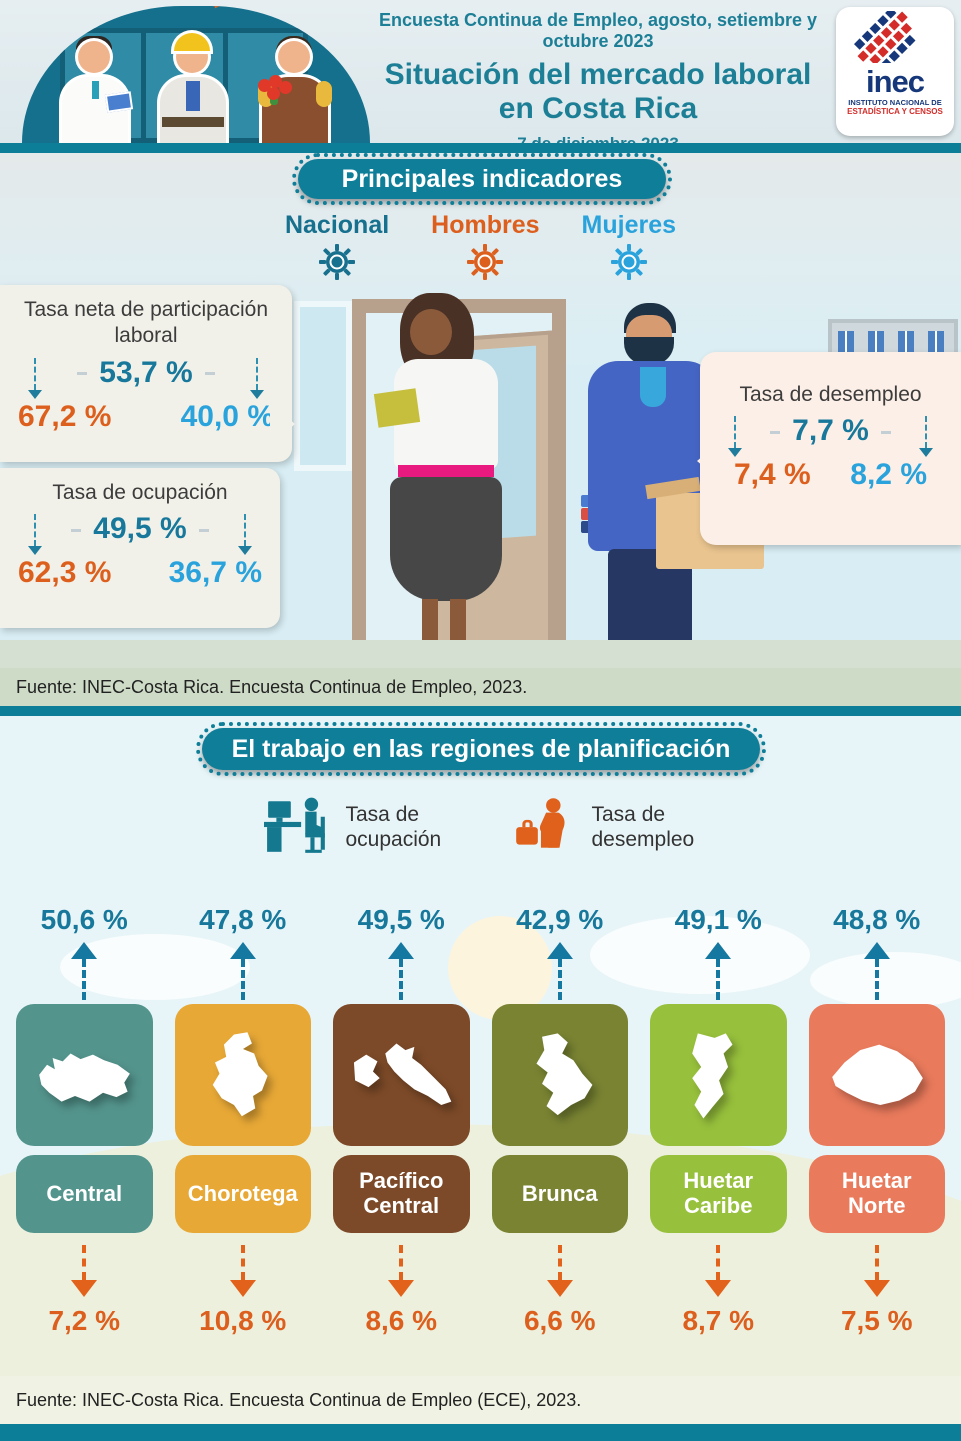 Image resolution: width=961 pixels, height=1441 pixels. I want to click on women-value: 40,0 %, so click(227, 416).